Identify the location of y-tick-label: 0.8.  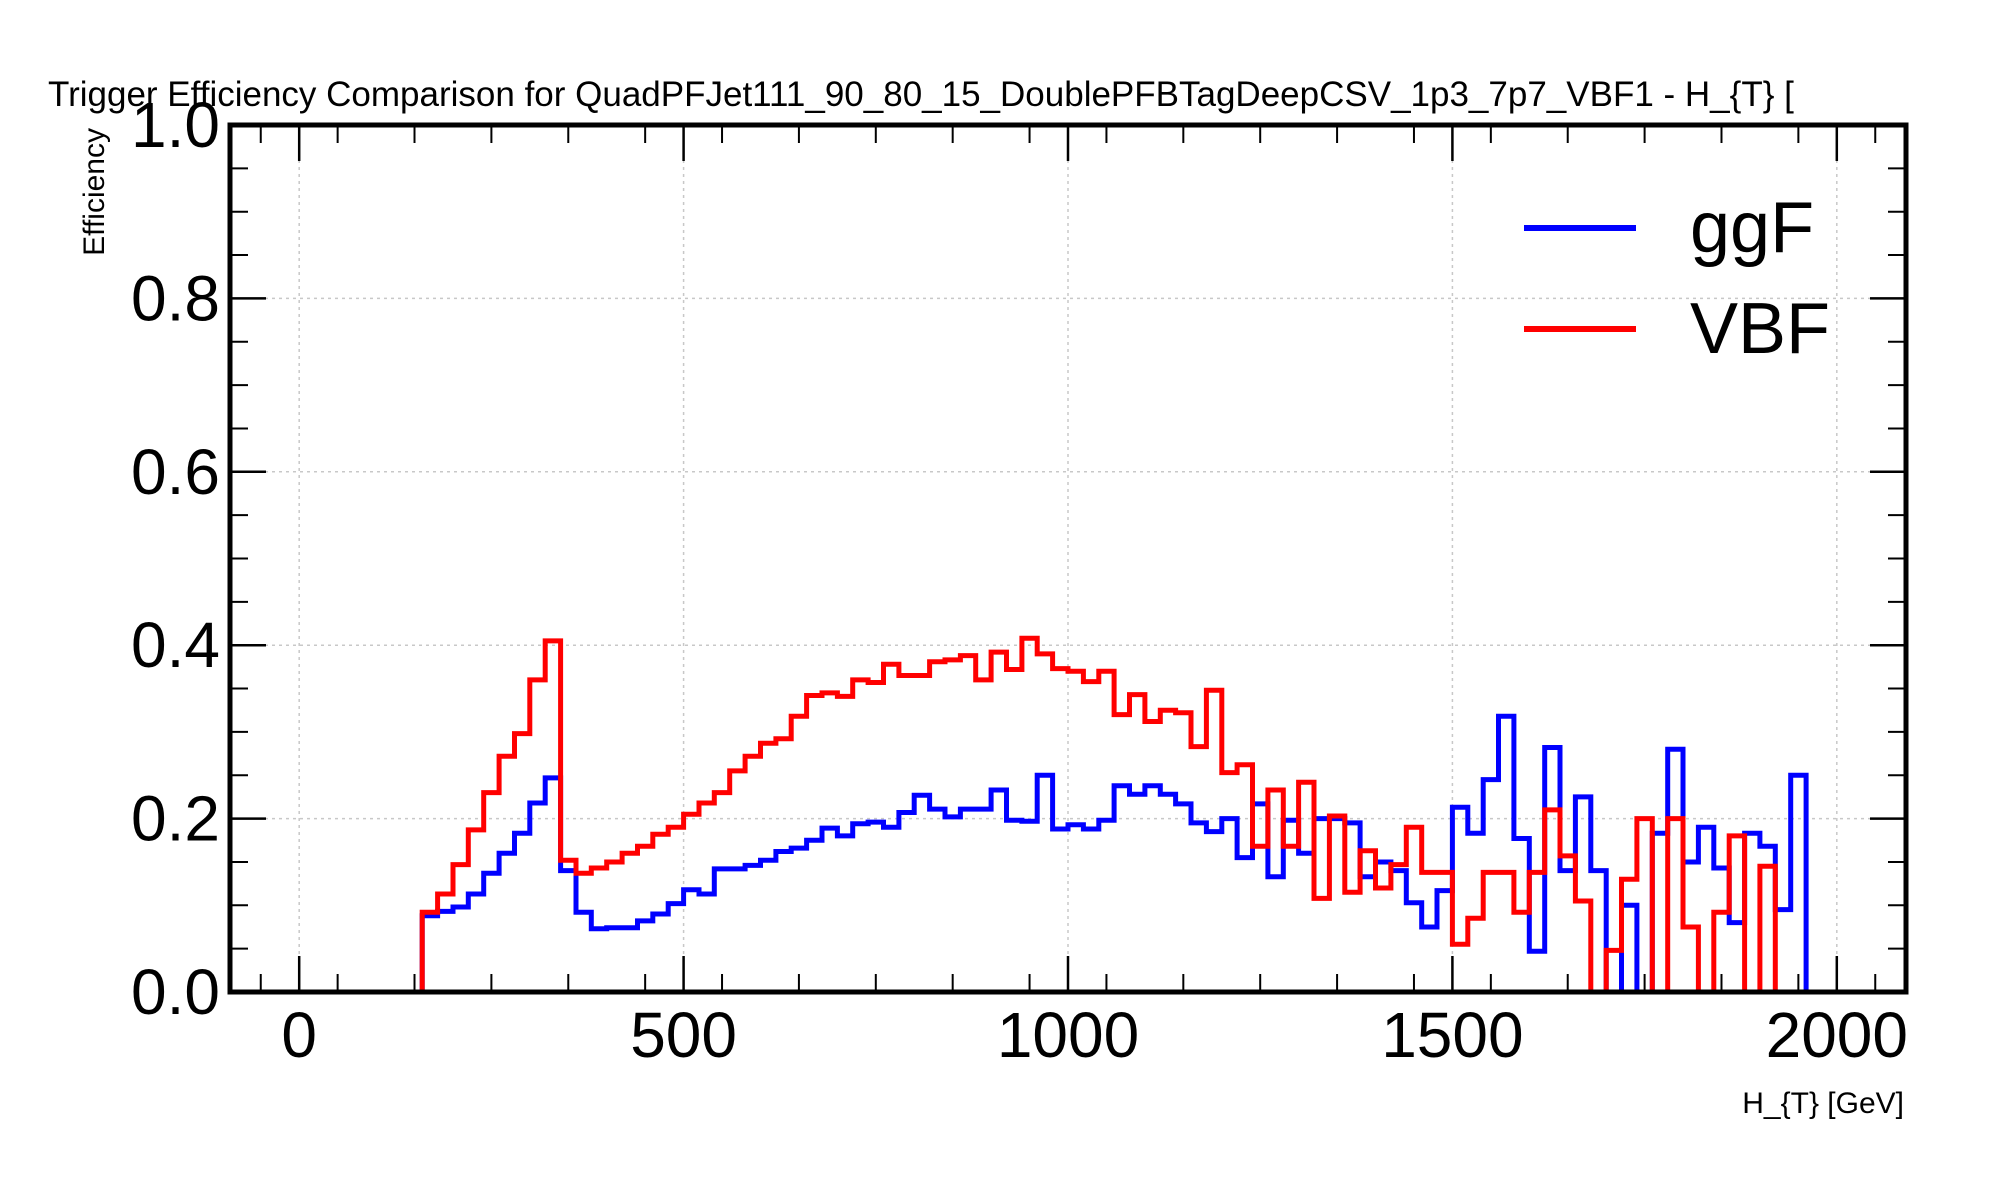
(175, 298).